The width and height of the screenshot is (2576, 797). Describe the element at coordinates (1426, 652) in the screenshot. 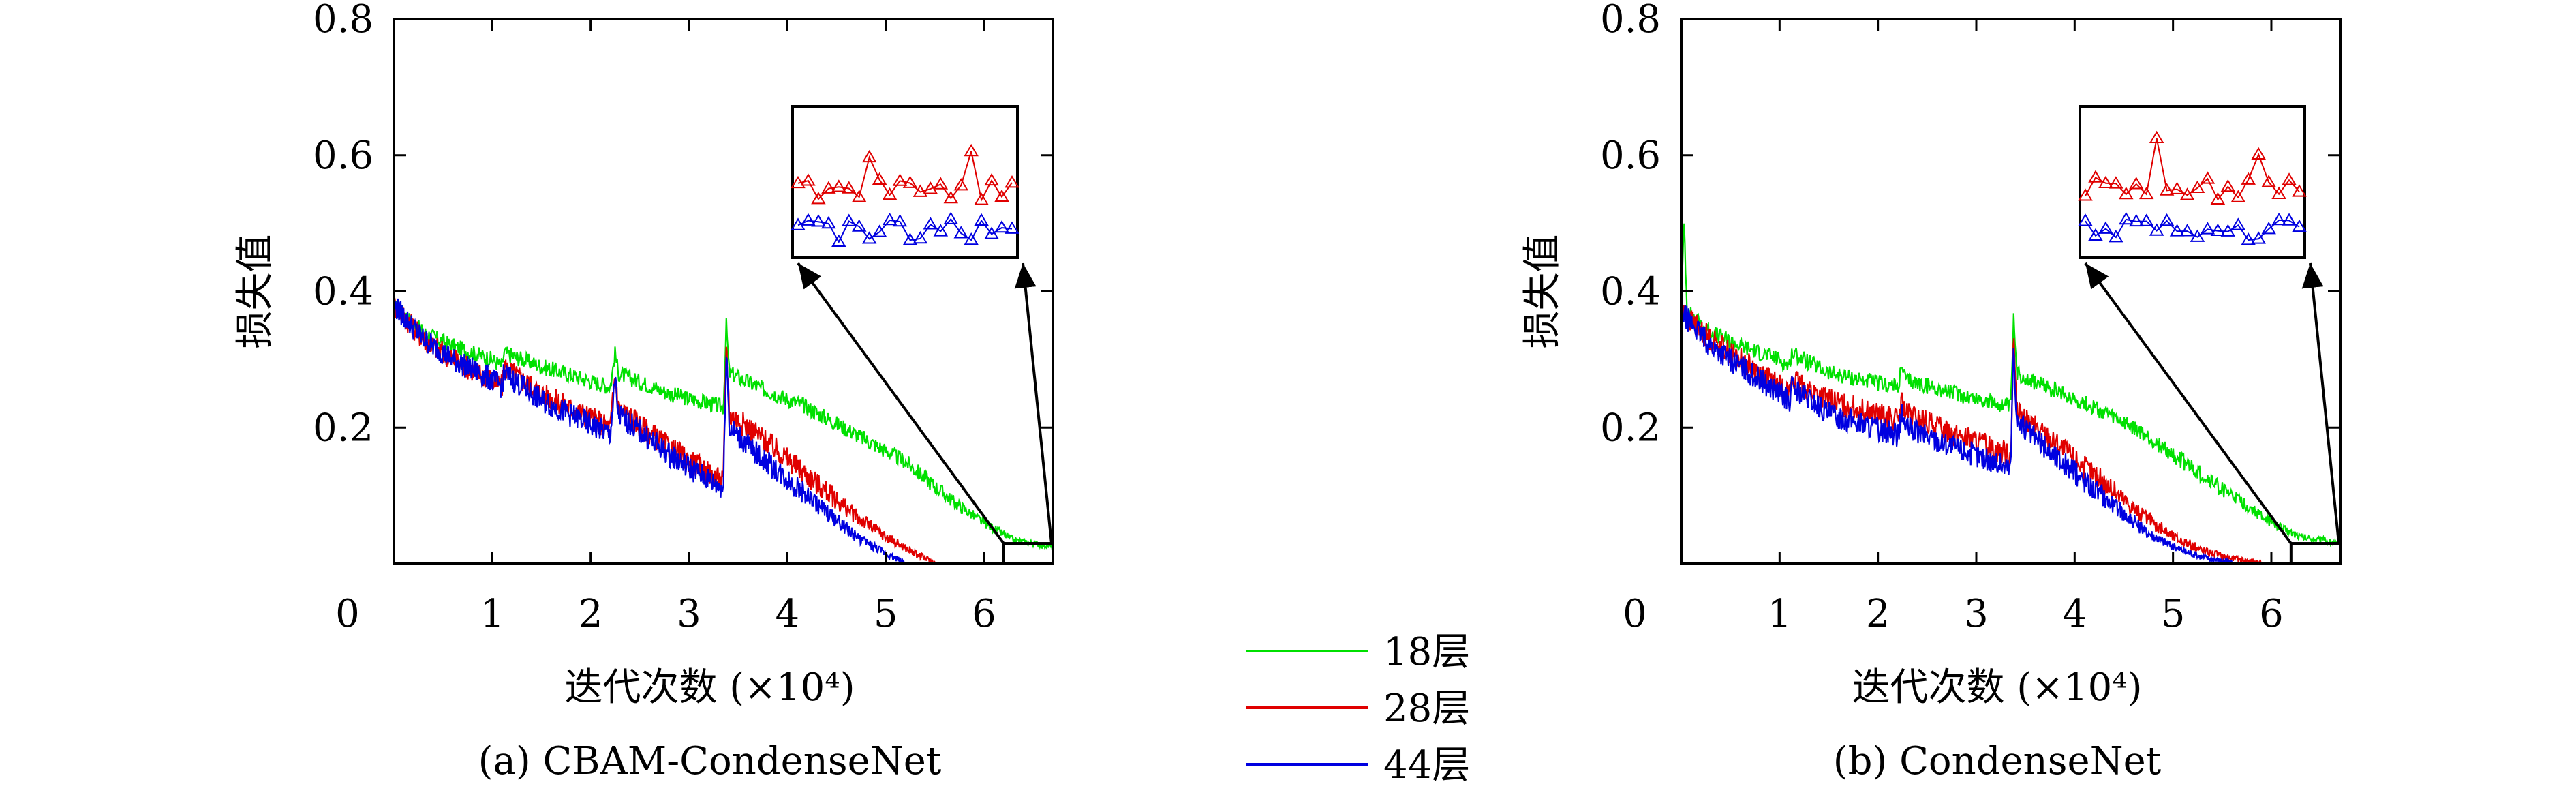

I see `legend-label-18: 18层` at that location.